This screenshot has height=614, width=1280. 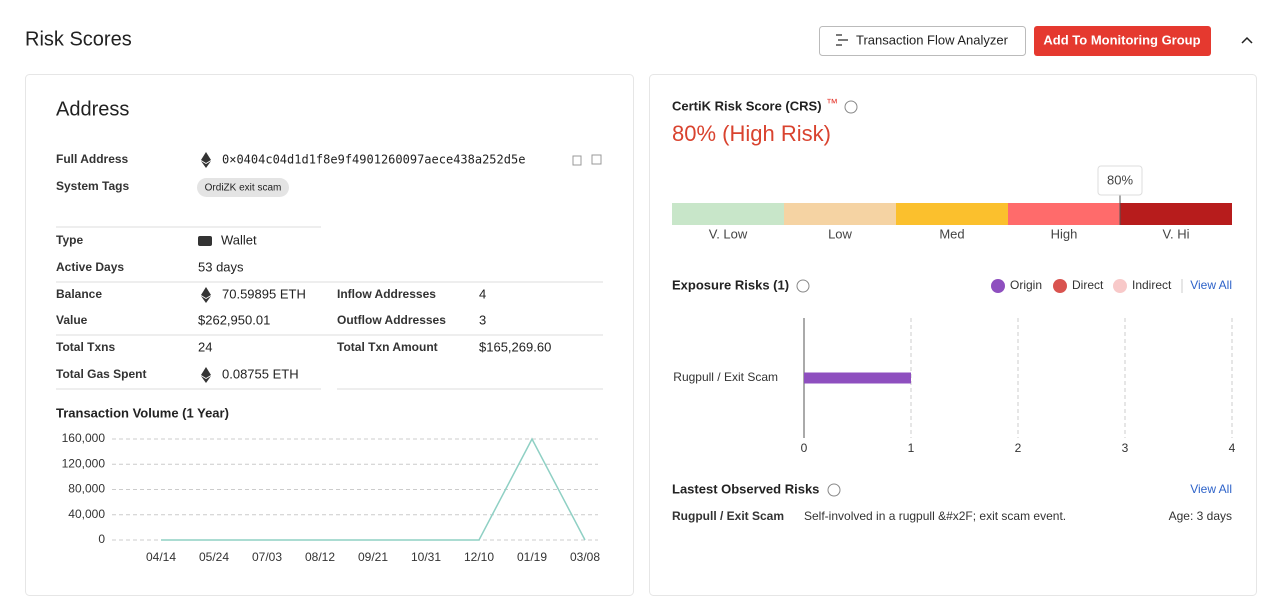 What do you see at coordinates (92, 109) in the screenshot?
I see `card-title: Address` at bounding box center [92, 109].